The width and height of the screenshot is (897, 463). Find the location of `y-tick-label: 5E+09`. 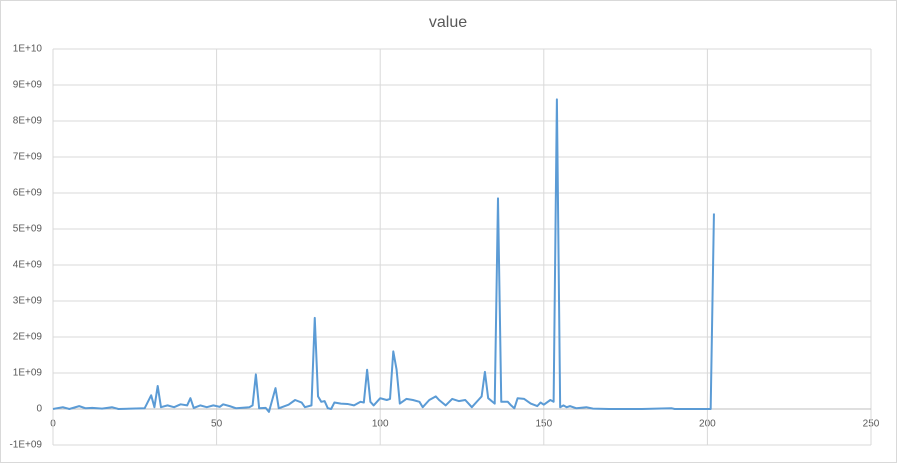

y-tick-label: 5E+09 is located at coordinates (28, 229).